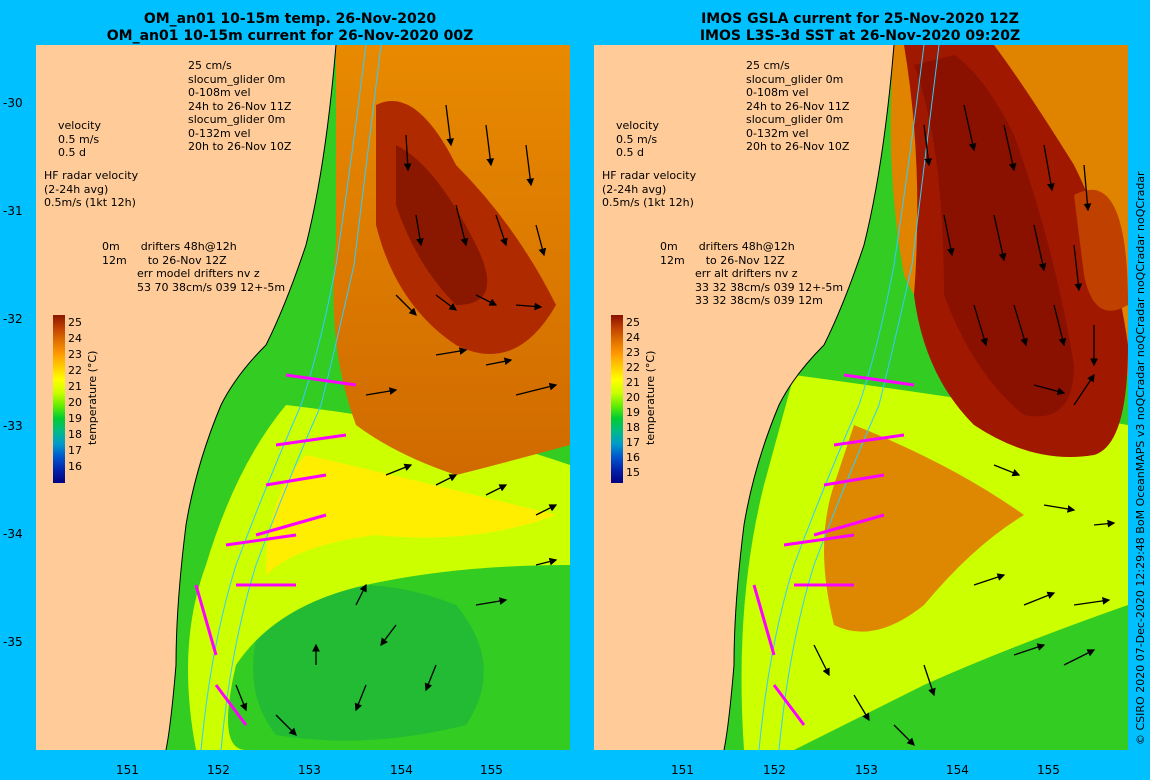 The image size is (1150, 780). Describe the element at coordinates (13, 534) in the screenshot. I see `lat-label: -34` at that location.